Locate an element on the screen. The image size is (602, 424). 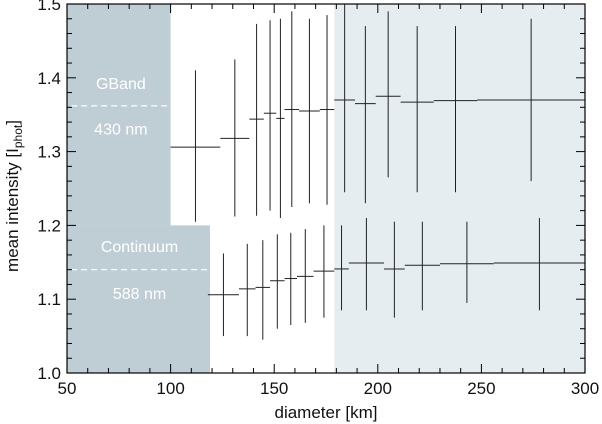
continuum-annotation-label-bottom: 588 nm is located at coordinates (139, 294).